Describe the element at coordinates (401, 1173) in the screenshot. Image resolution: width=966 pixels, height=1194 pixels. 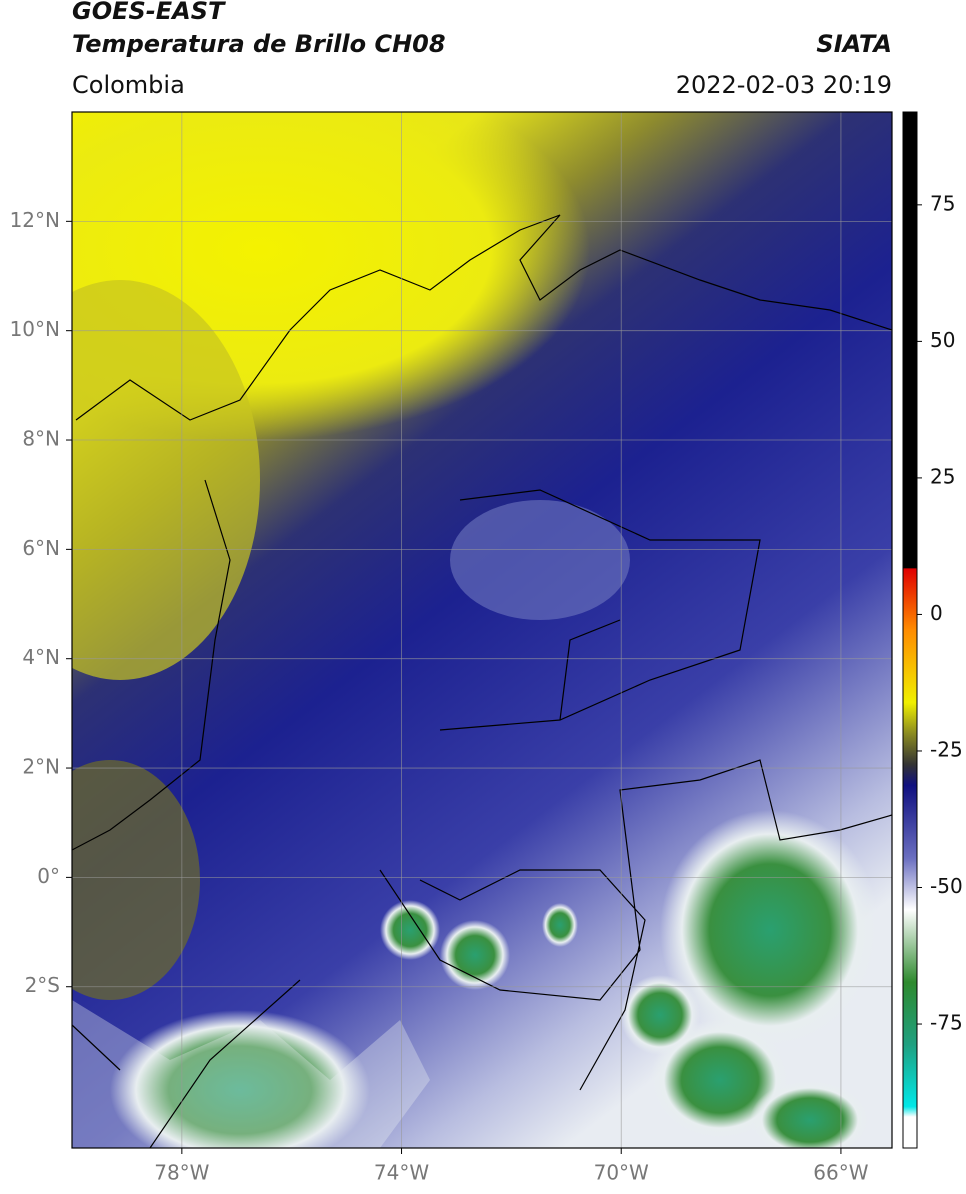
I see `x-tick-label: 74°W` at that location.